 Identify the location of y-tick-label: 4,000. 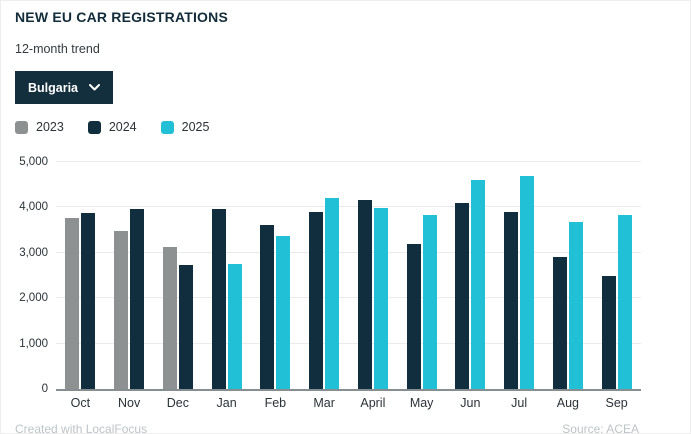
(33, 207).